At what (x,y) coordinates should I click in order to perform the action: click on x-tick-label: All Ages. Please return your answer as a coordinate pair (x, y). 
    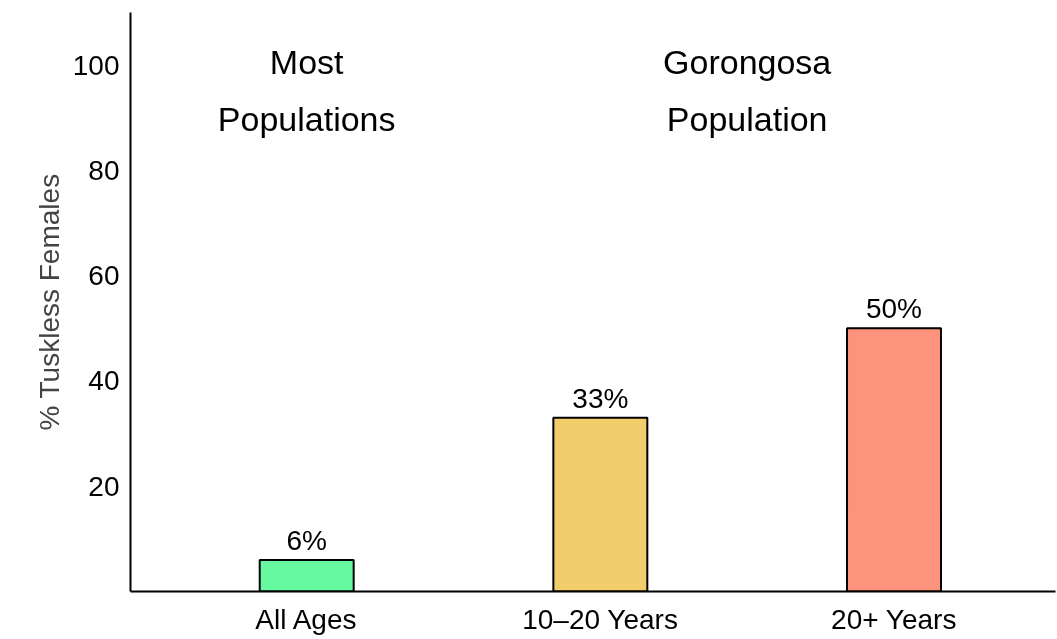
    Looking at the image, I should click on (306, 619).